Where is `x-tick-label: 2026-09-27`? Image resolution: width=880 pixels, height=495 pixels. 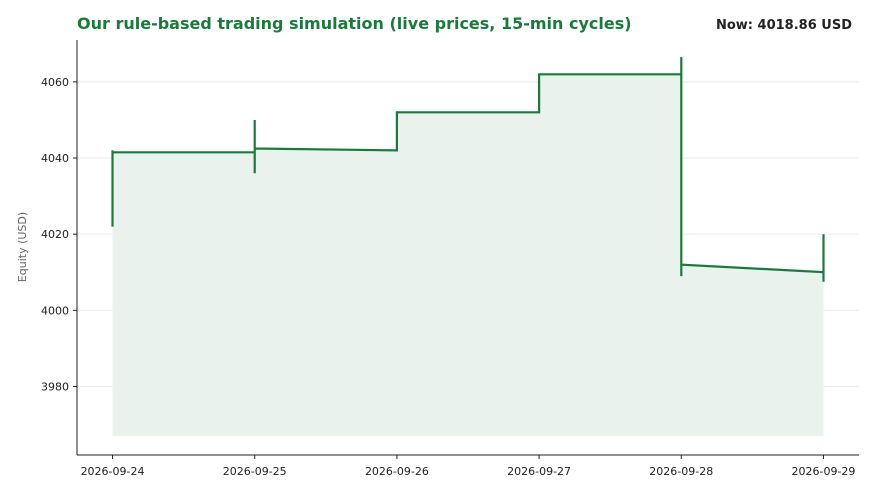
x-tick-label: 2026-09-27 is located at coordinates (539, 471).